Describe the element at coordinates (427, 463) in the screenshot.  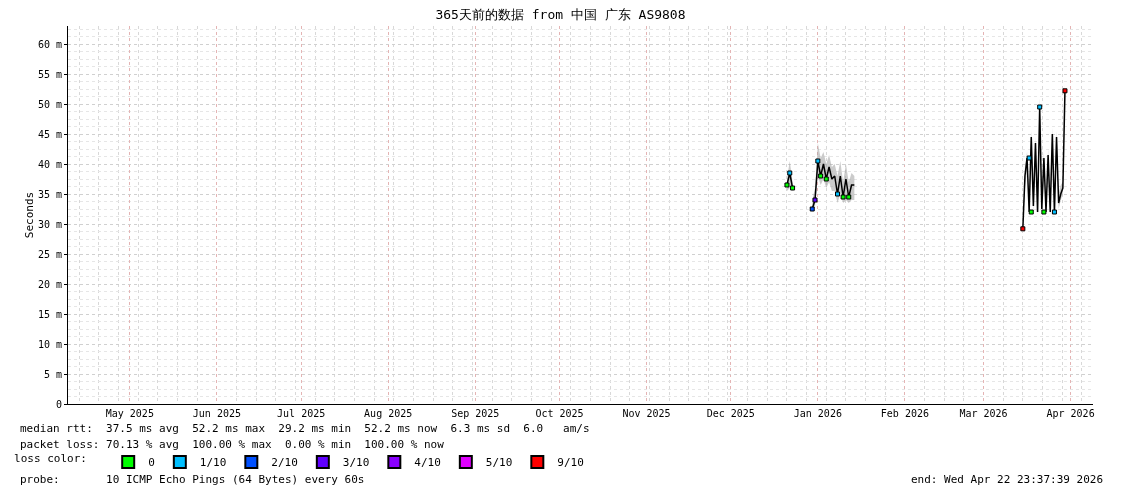
I see `legend-label: 4/10` at that location.